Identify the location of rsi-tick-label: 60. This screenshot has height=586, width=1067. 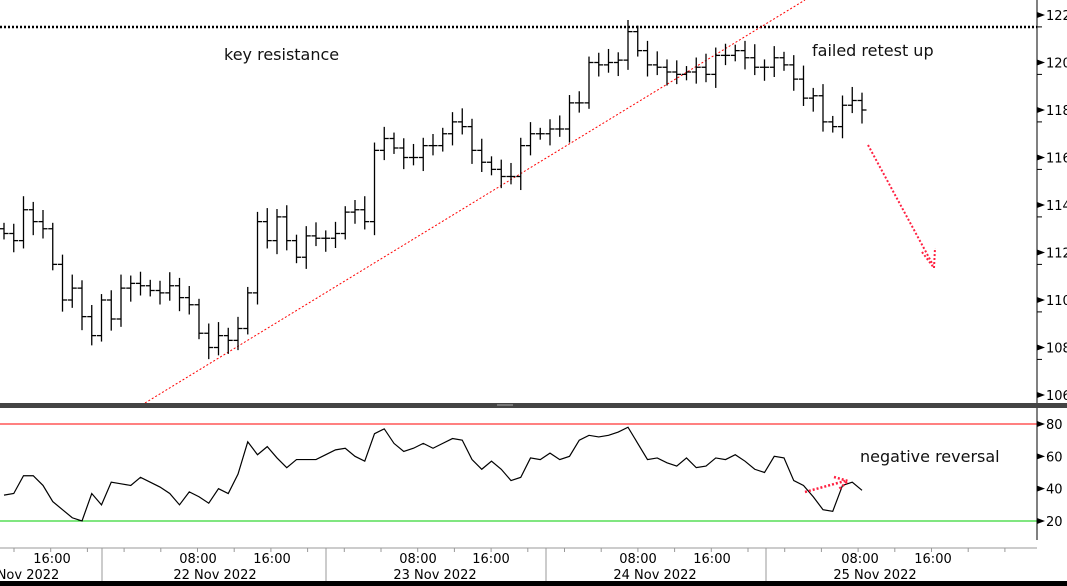
(1054, 457).